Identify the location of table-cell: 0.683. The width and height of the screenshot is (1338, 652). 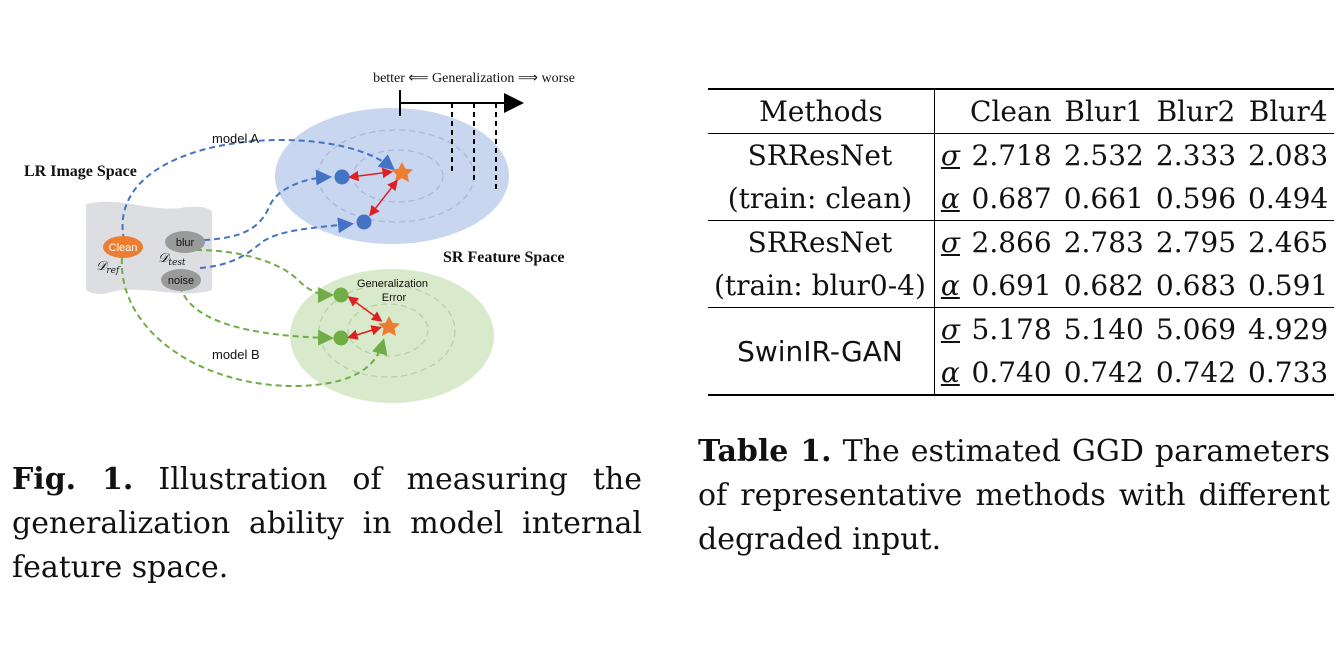
(1196, 285).